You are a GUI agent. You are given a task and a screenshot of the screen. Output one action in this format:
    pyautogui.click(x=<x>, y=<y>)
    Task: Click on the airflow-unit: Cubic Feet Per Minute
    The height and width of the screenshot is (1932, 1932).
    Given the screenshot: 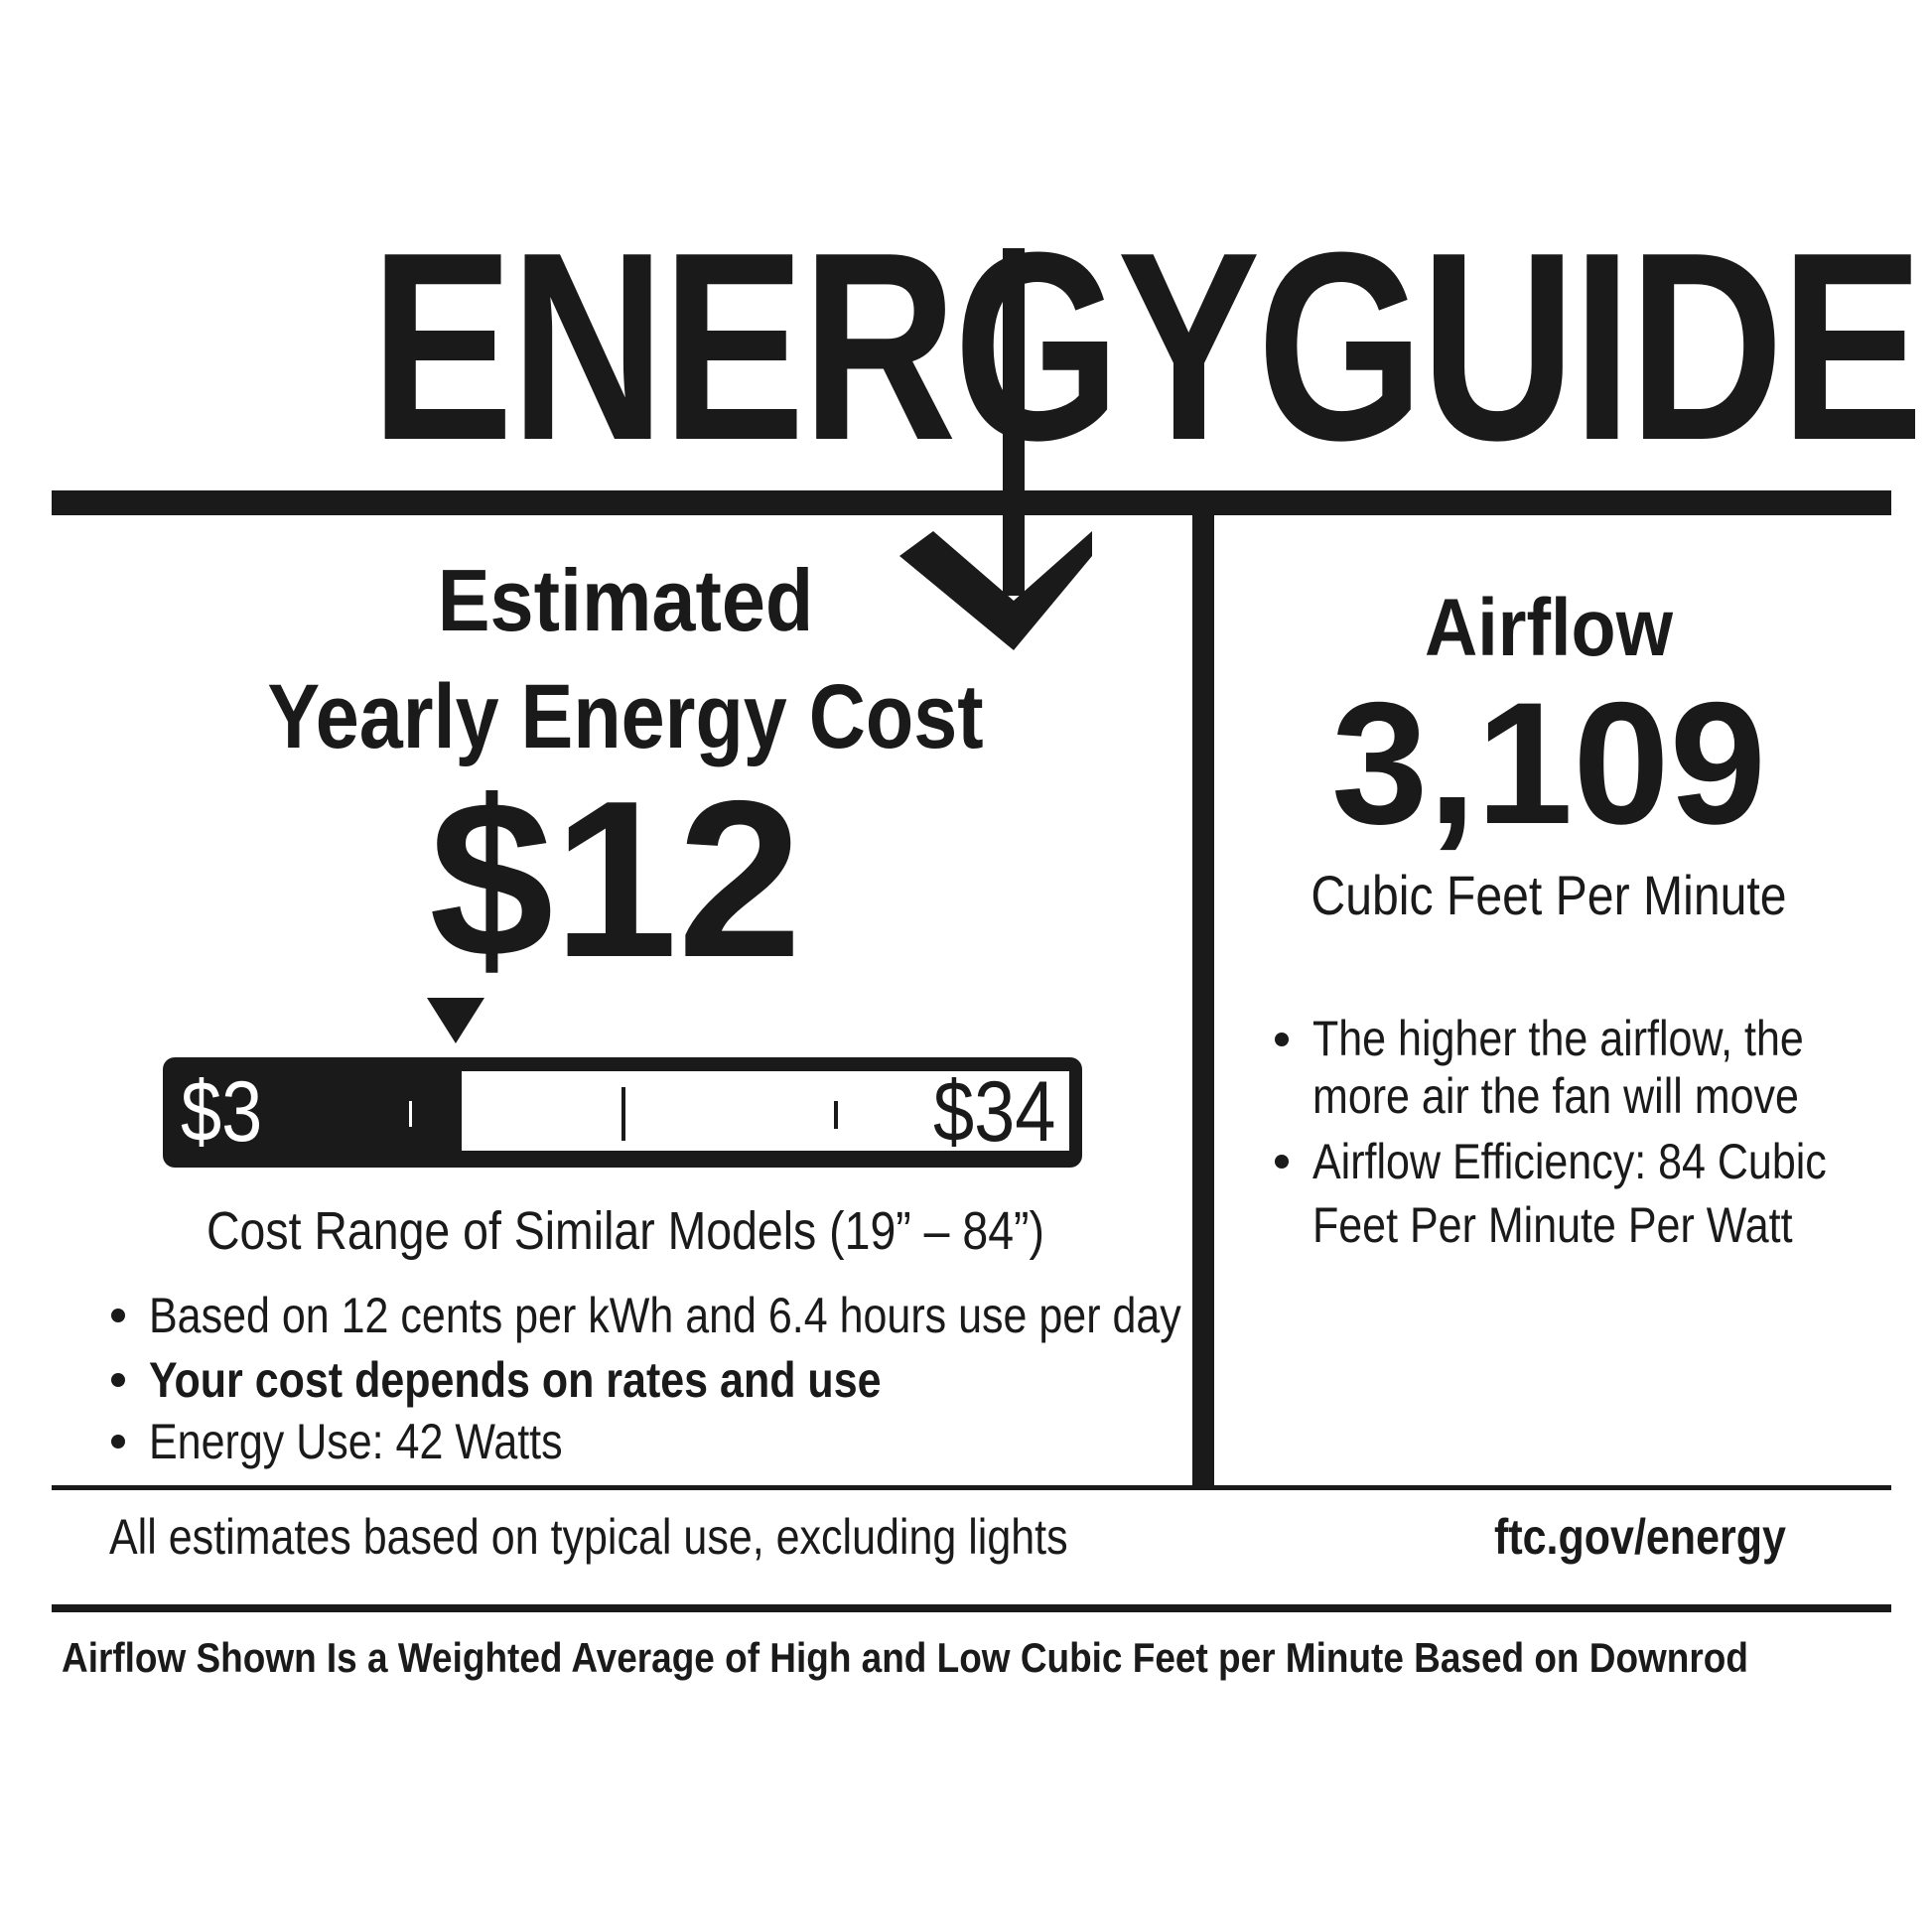 What is the action you would take?
    pyautogui.click(x=1549, y=895)
    